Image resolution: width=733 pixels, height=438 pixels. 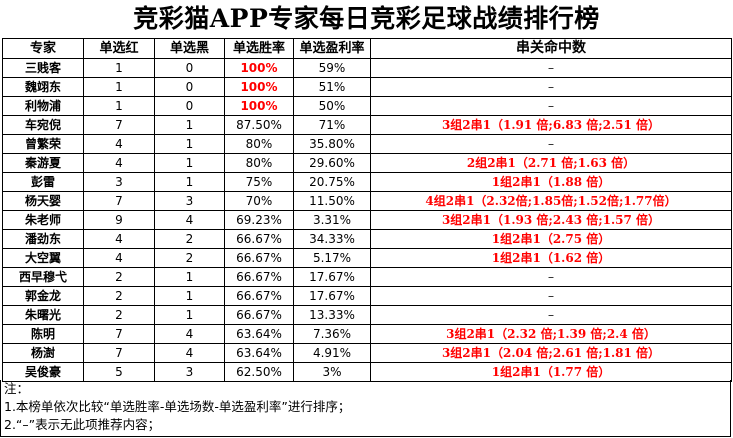 What do you see at coordinates (177, 406) in the screenshot?
I see `note-item: 1.本榜单依次比较“单选胜率-单选场数-单选盈利率”进行排序；` at bounding box center [177, 406].